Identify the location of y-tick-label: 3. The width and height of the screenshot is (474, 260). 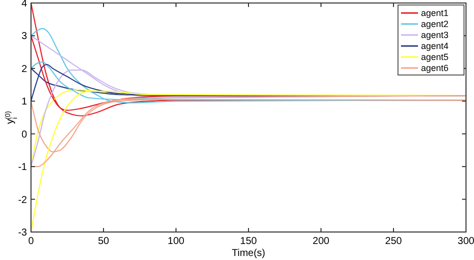
(24, 36).